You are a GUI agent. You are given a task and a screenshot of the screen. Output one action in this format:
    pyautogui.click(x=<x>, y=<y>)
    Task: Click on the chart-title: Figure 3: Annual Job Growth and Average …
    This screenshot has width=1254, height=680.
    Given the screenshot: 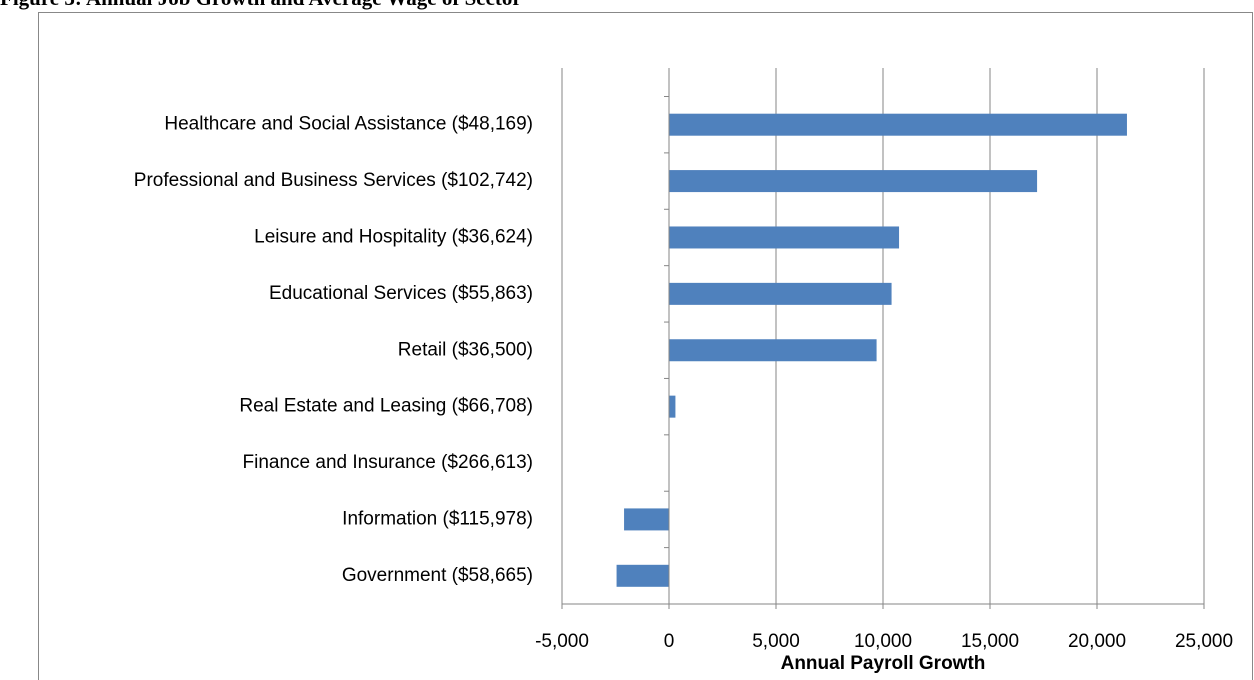 What is the action you would take?
    pyautogui.click(x=261, y=5)
    